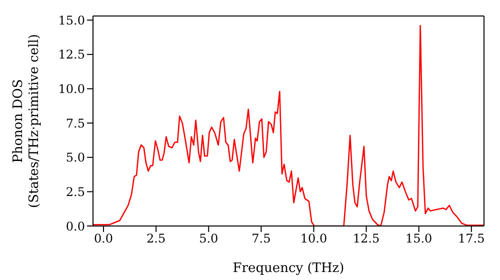 This screenshot has height=280, width=500. What do you see at coordinates (471, 239) in the screenshot?
I see `x-tick-label: 17.5` at bounding box center [471, 239].